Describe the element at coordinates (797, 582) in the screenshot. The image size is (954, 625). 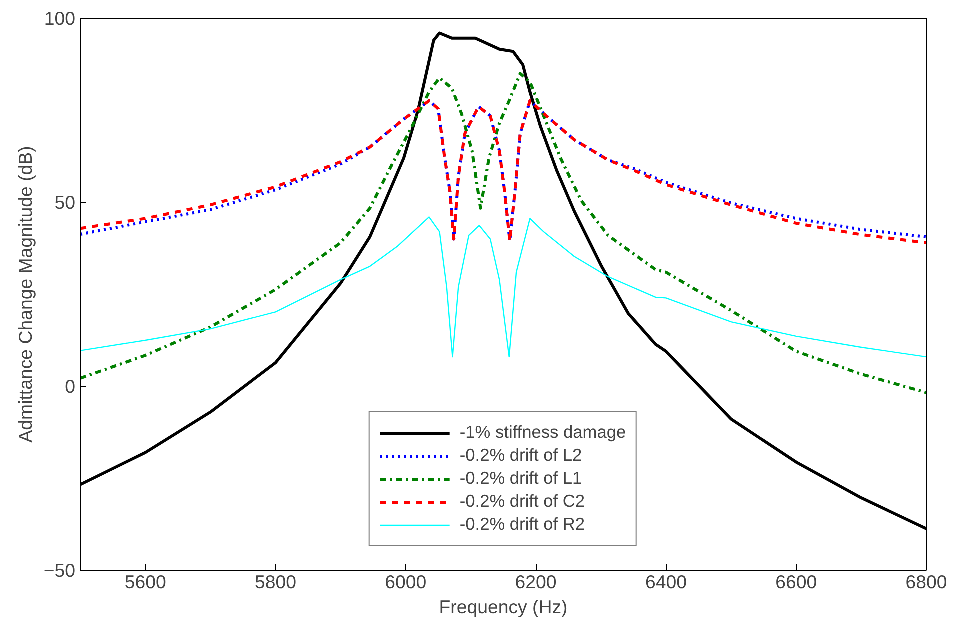
I see `x-tick-label: 6600` at that location.